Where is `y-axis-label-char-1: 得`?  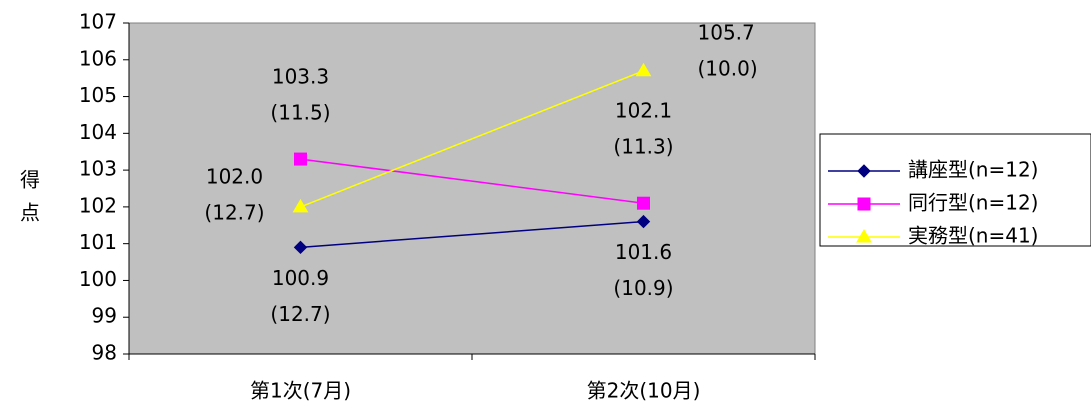
y-axis-label-char-1: 得 is located at coordinates (30, 180).